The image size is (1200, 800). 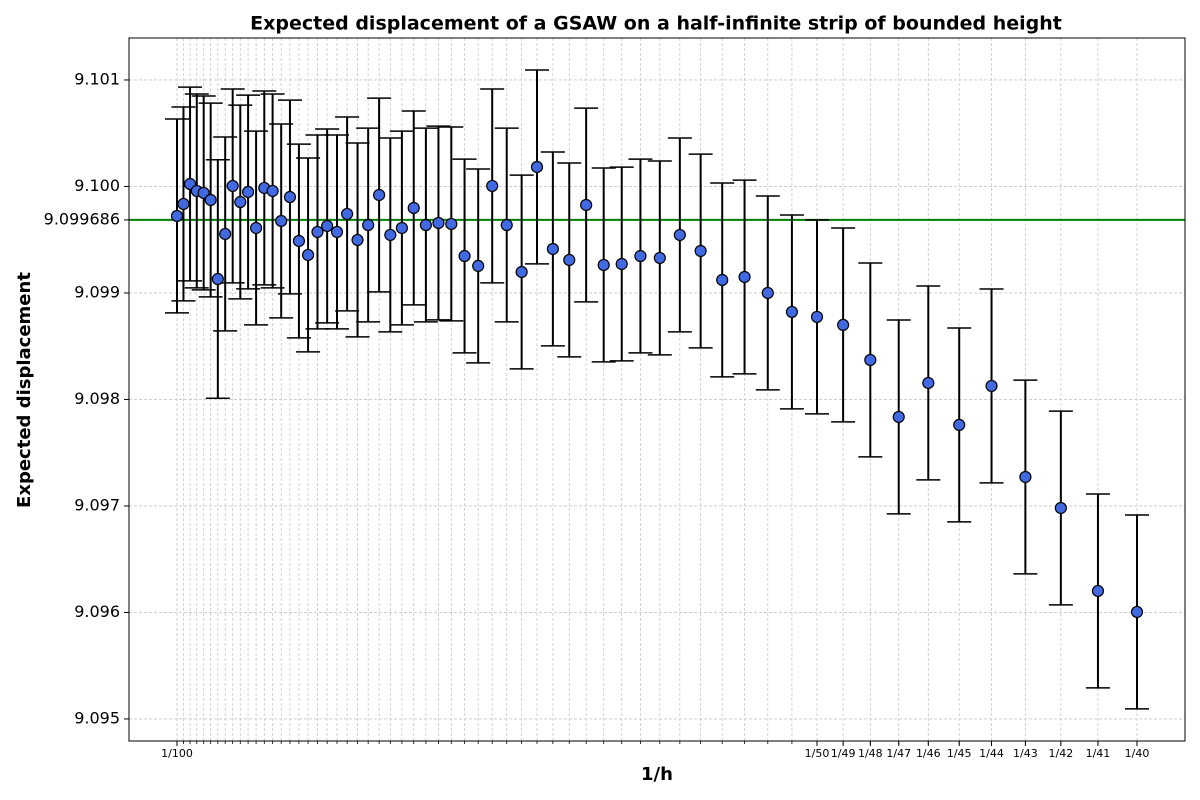 What do you see at coordinates (991, 753) in the screenshot?
I see `x-tick-label: 1/44` at bounding box center [991, 753].